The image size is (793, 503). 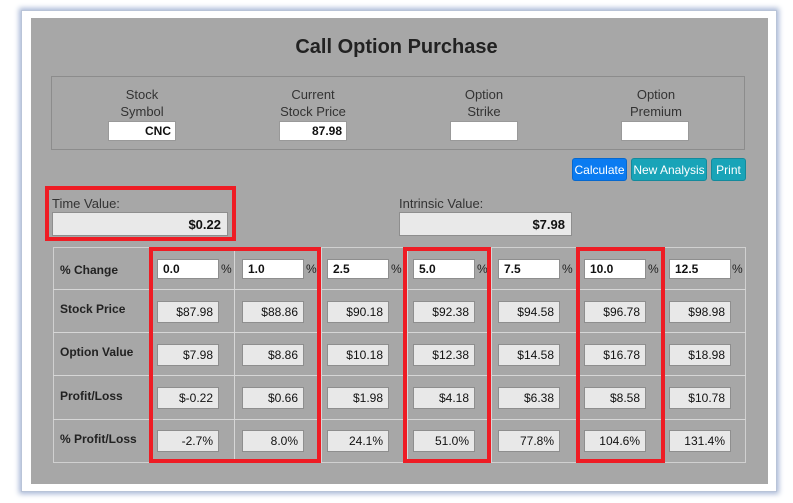 What do you see at coordinates (700, 355) in the screenshot?
I see `option-value-cell: $18.98` at bounding box center [700, 355].